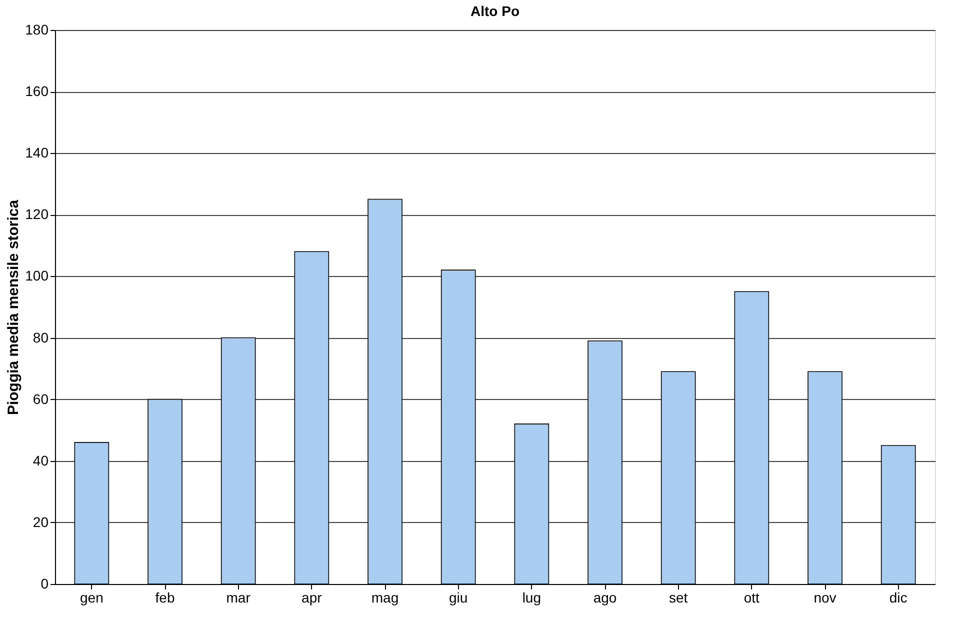 The width and height of the screenshot is (972, 639). Describe the element at coordinates (37, 214) in the screenshot. I see `y-tick-label: 120` at that location.